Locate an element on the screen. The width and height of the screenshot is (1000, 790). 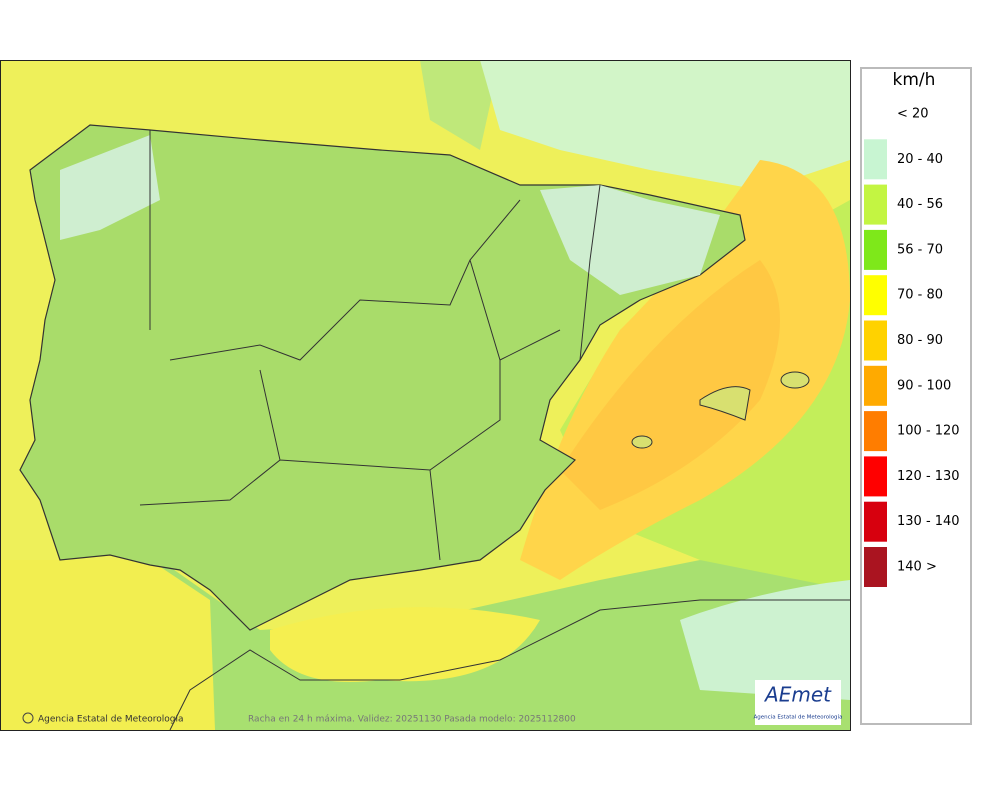
legend-label: 90 - 100 is located at coordinates (924, 385).